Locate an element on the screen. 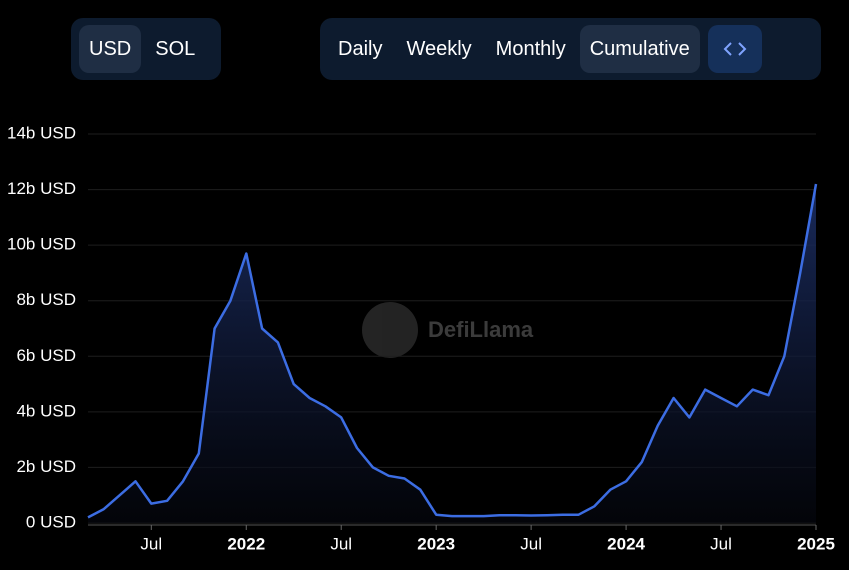  currency-toggle: USD SOL is located at coordinates (146, 49).